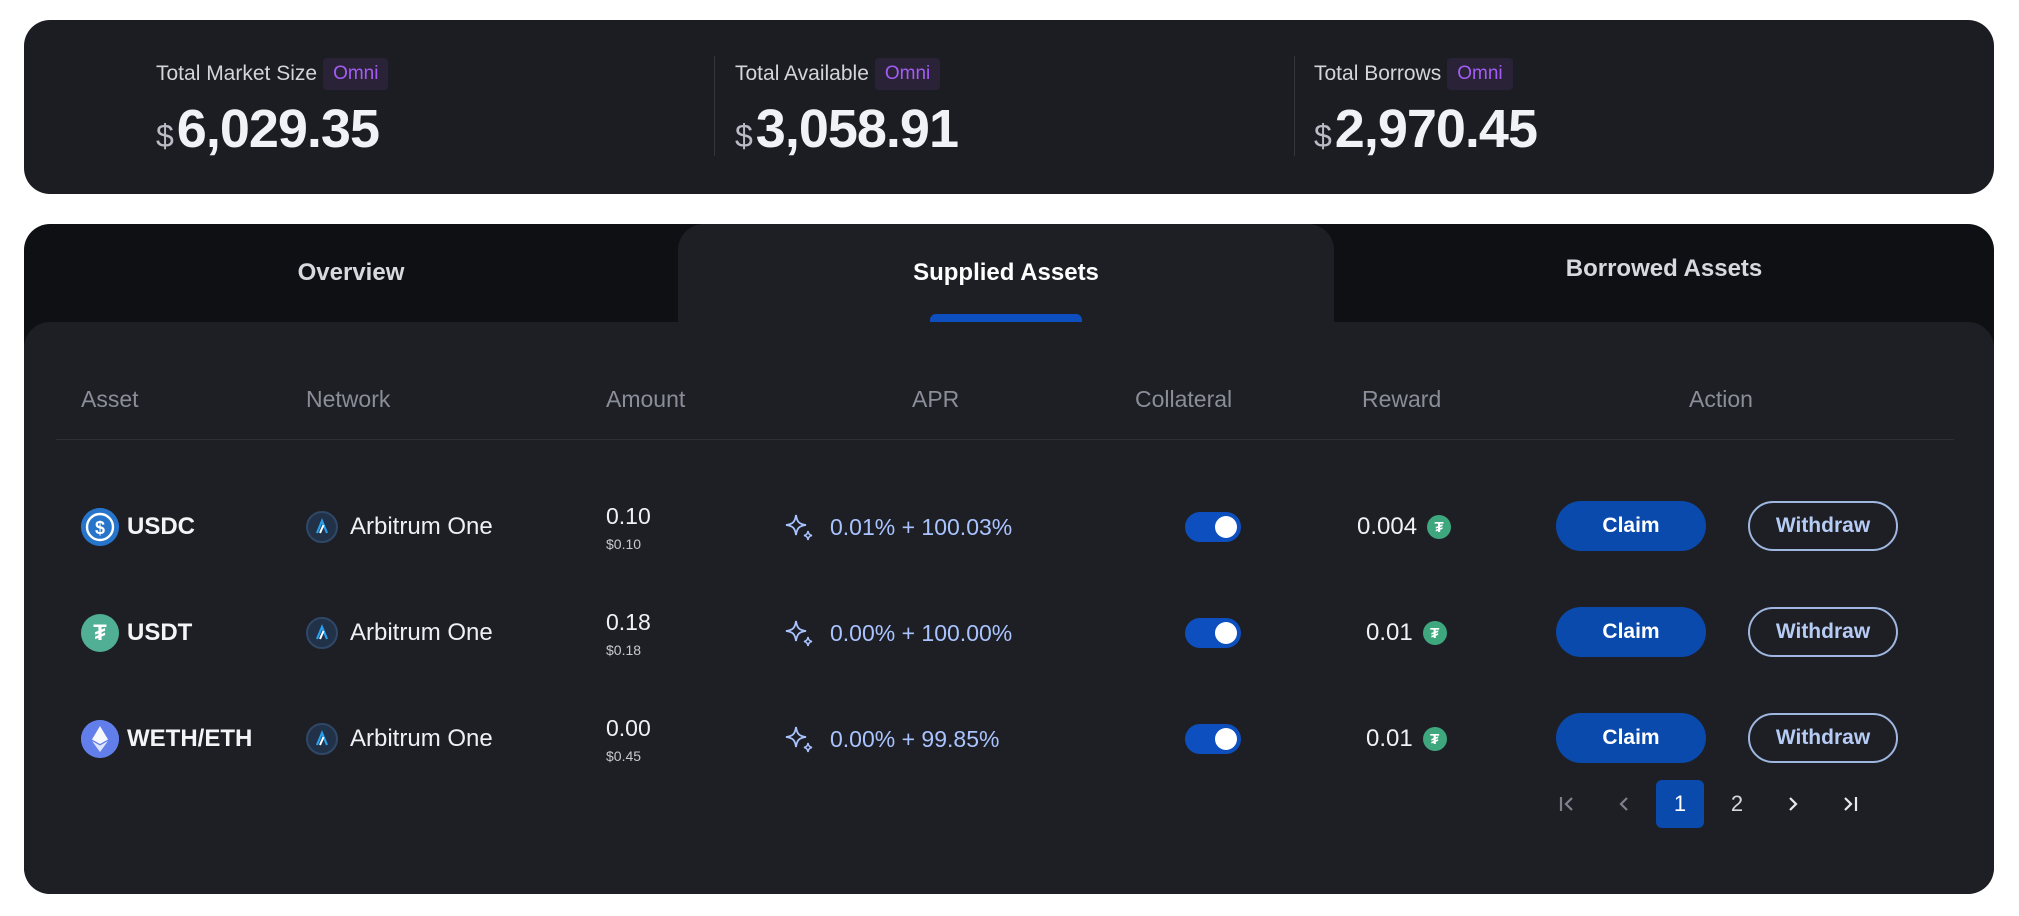  Describe the element at coordinates (1737, 803) in the screenshot. I see `page-2-button: 2` at that location.